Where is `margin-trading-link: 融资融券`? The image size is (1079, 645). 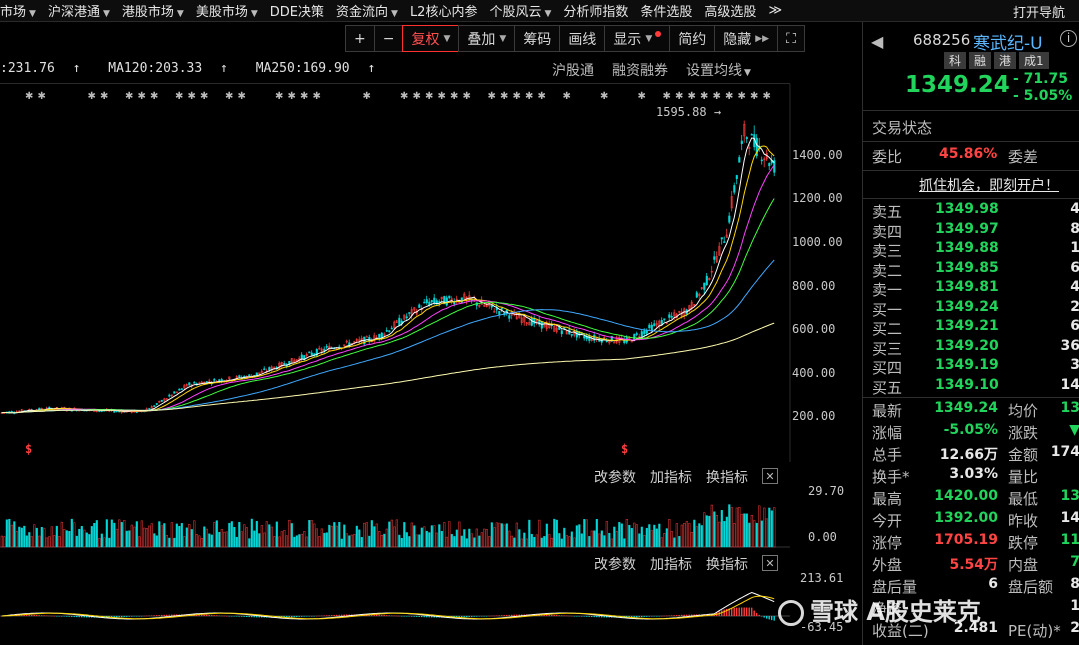 margin-trading-link: 融资融券 is located at coordinates (640, 71).